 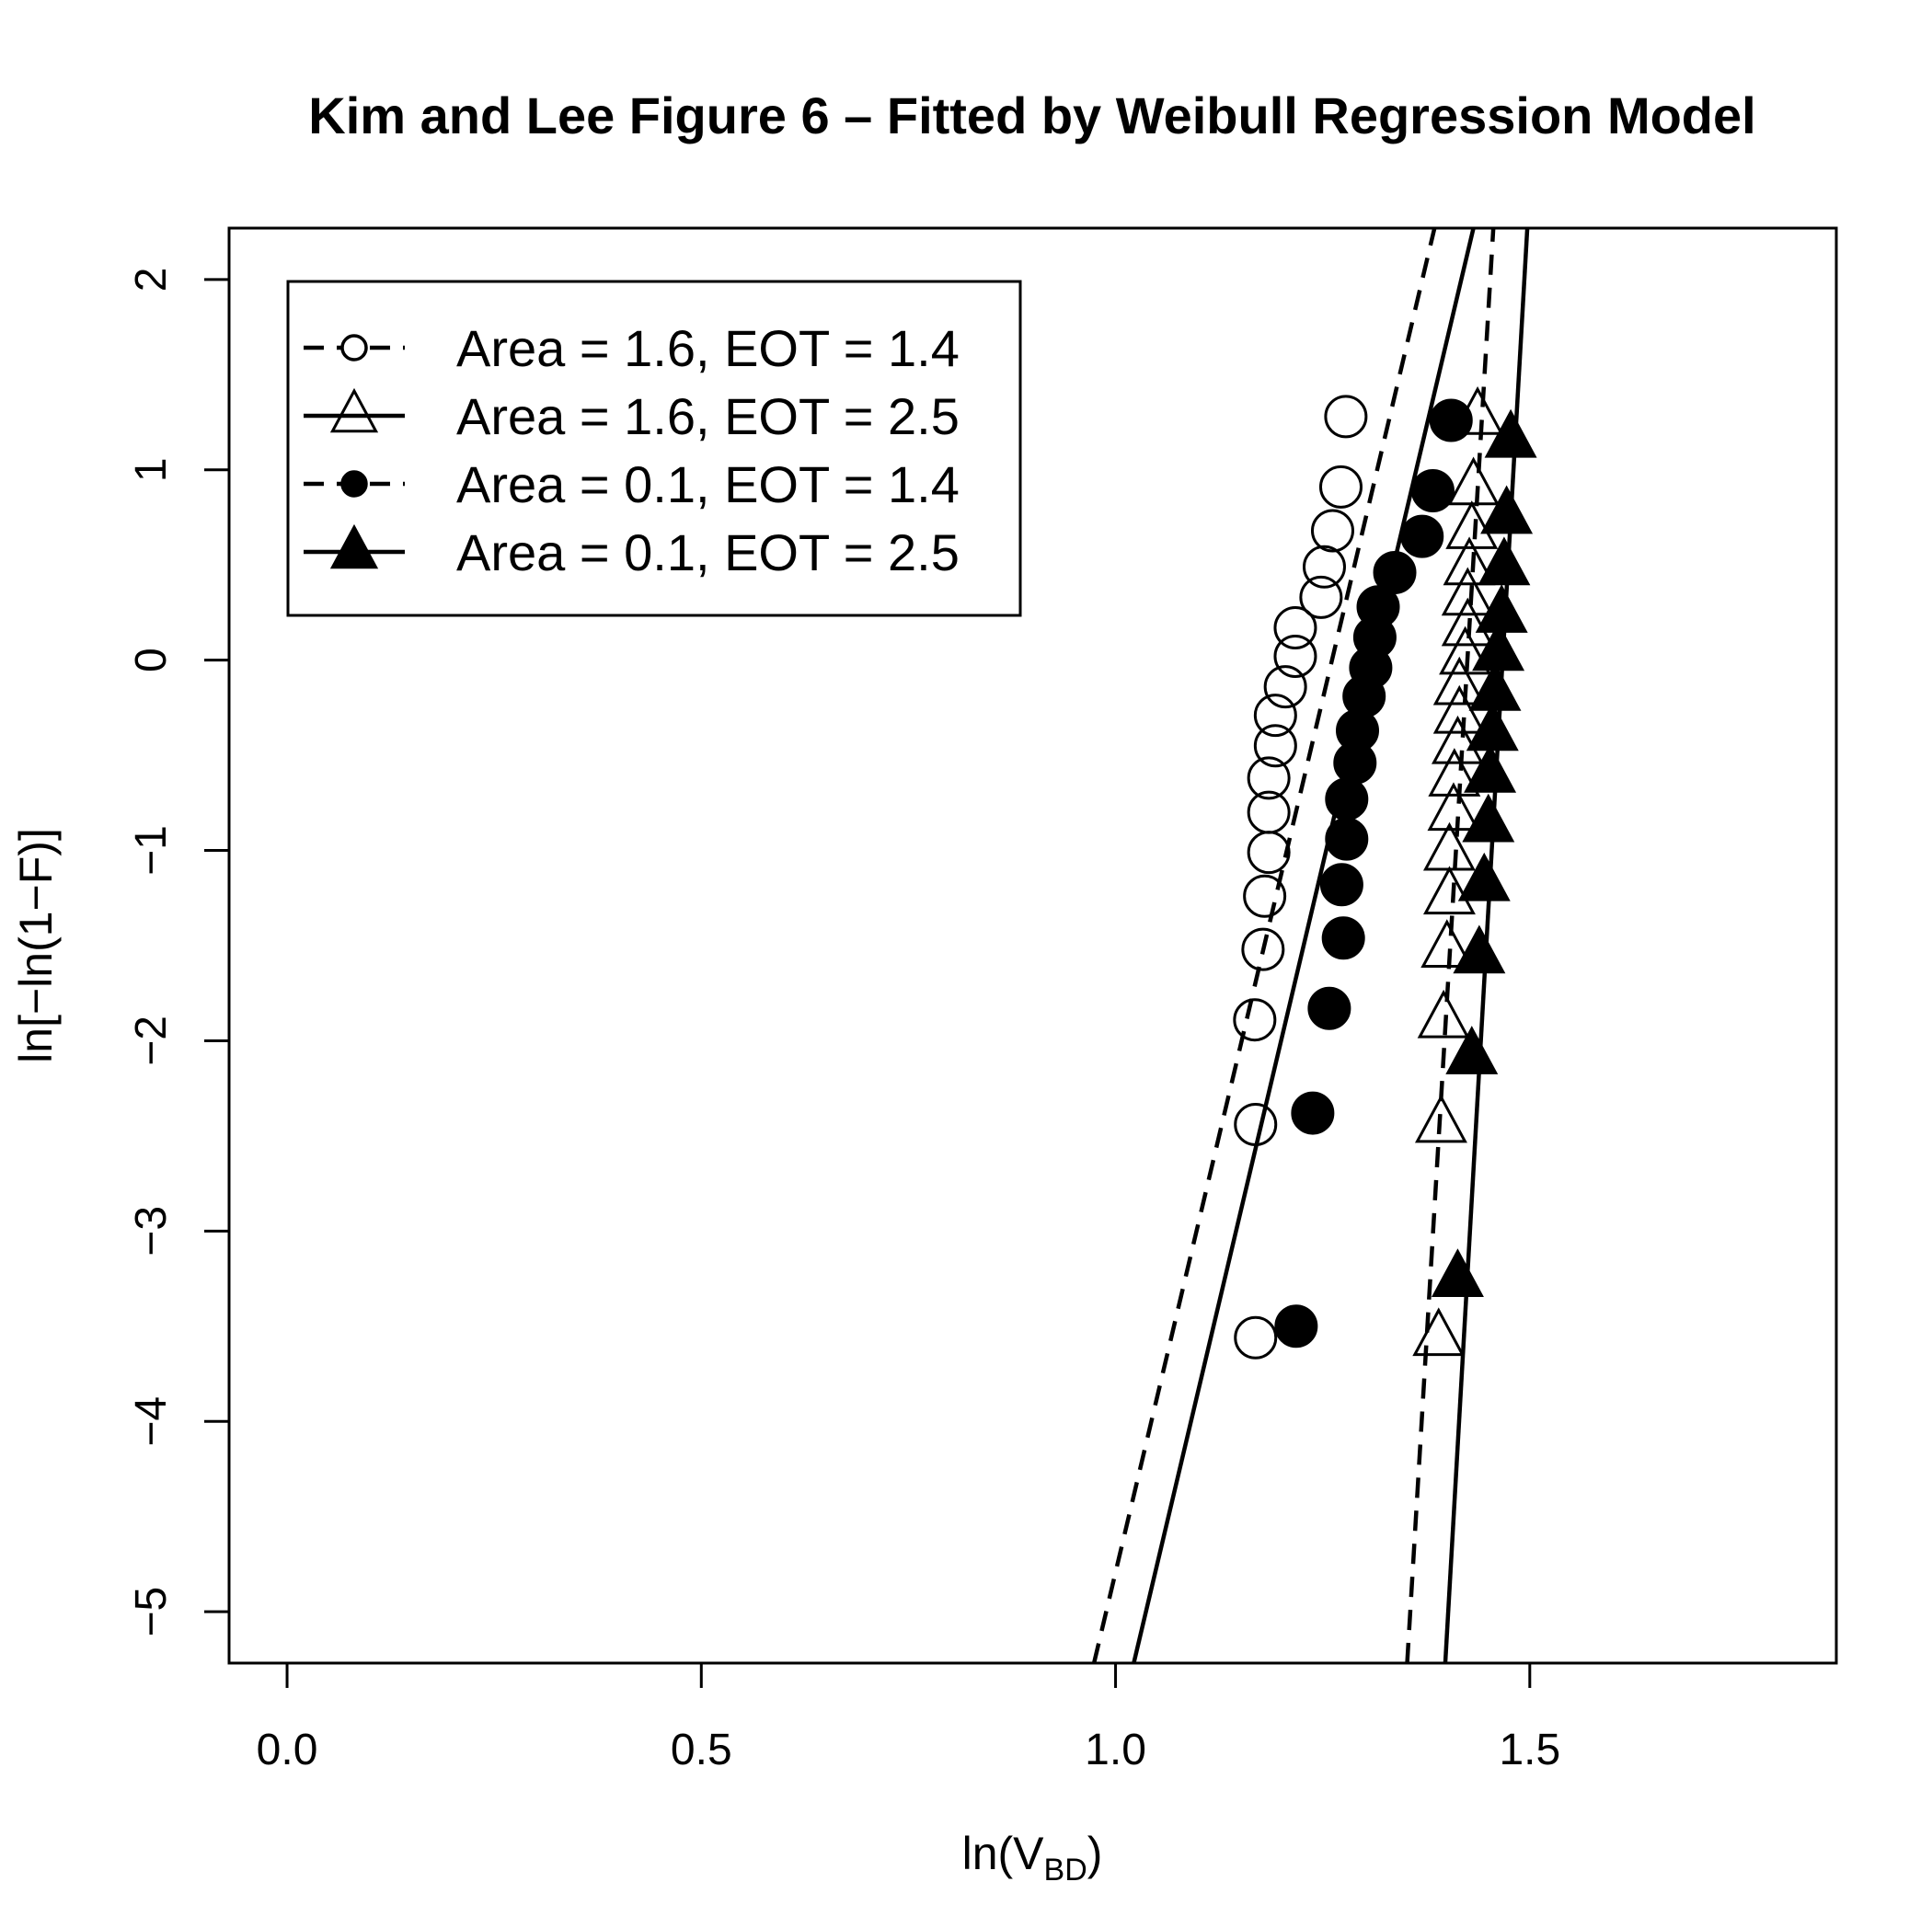 I want to click on y-tick-label: 2, so click(x=151, y=280).